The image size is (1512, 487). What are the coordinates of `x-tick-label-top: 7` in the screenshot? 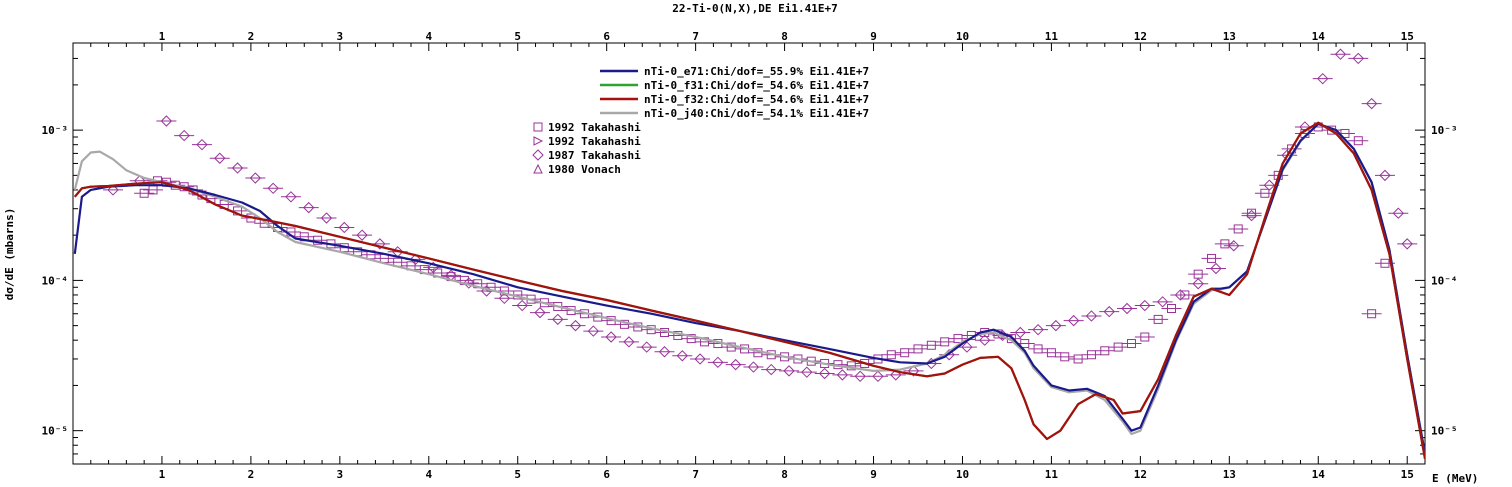 It's located at (695, 36).